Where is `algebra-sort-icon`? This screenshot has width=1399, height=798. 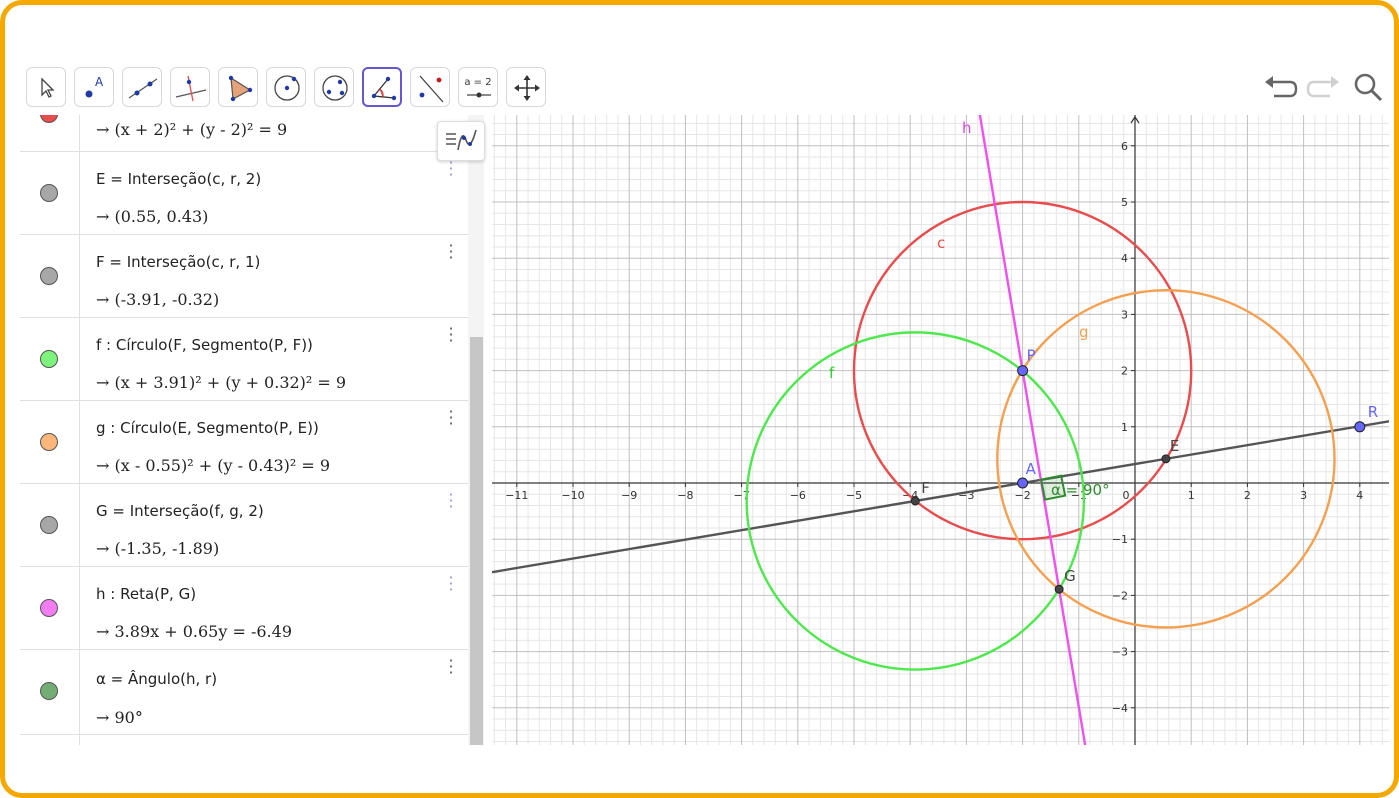
algebra-sort-icon is located at coordinates (461, 140).